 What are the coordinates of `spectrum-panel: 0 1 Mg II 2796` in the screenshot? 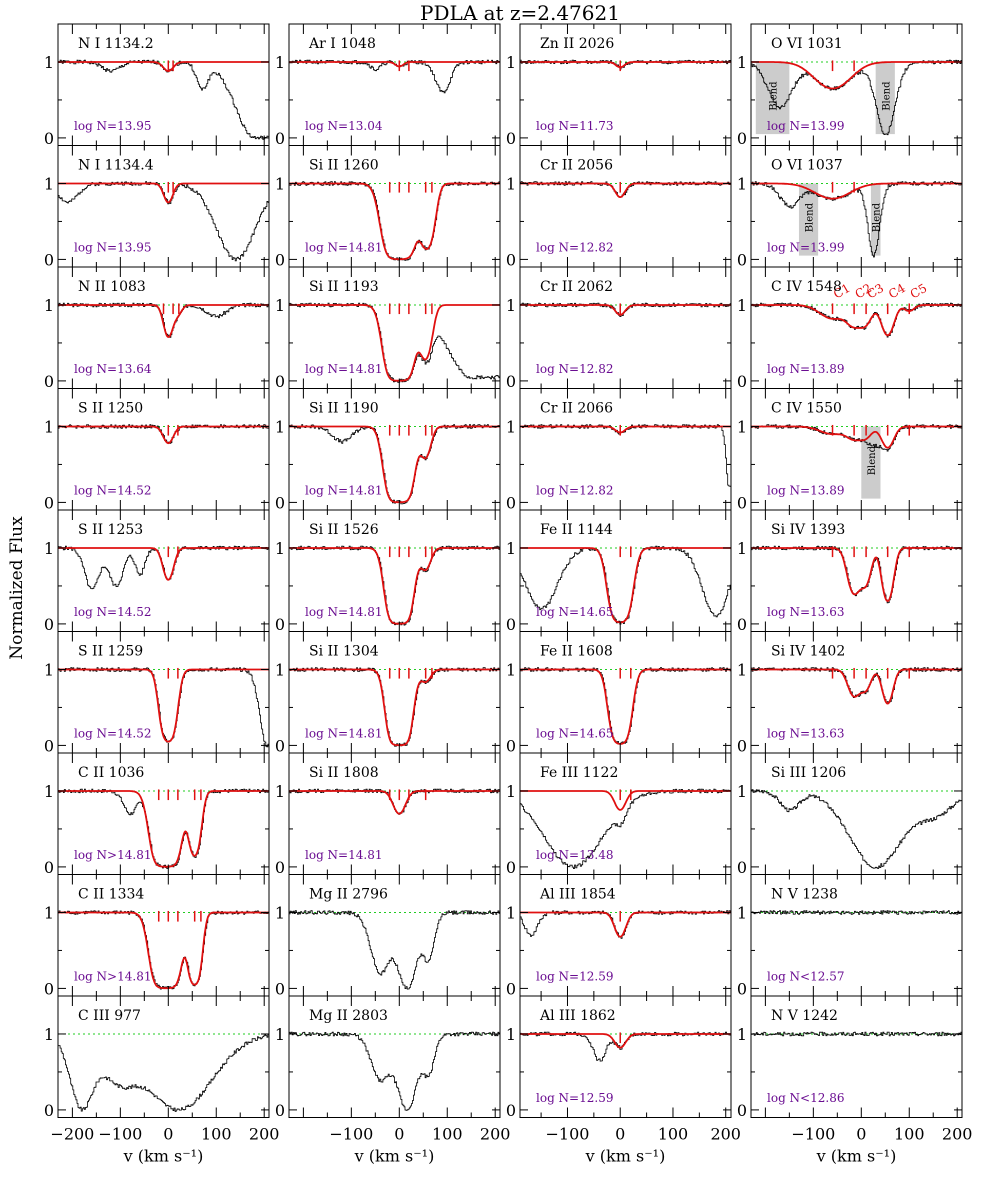 It's located at (388, 936).